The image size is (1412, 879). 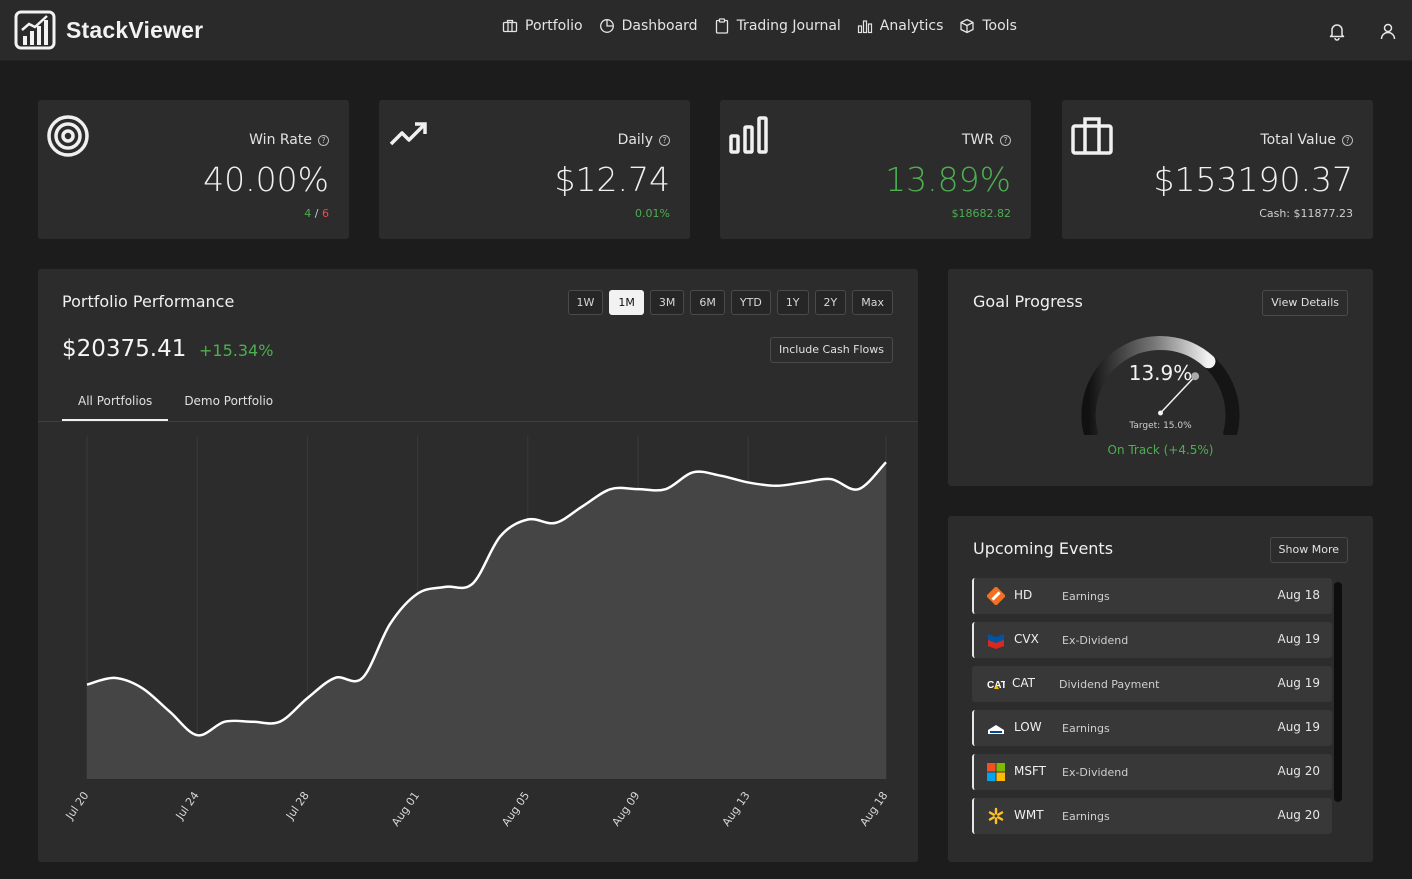 I want to click on include-cash-flows-button: Include Cash Flows, so click(x=831, y=350).